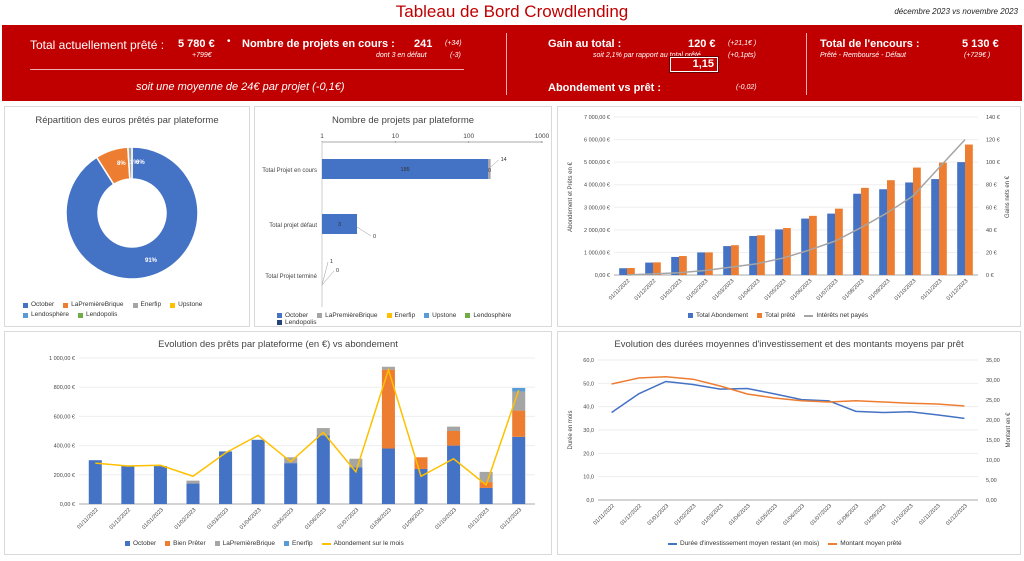 This screenshot has width=1024, height=561. Describe the element at coordinates (588, 454) in the screenshot. I see `y-tick-label: 20,0` at that location.